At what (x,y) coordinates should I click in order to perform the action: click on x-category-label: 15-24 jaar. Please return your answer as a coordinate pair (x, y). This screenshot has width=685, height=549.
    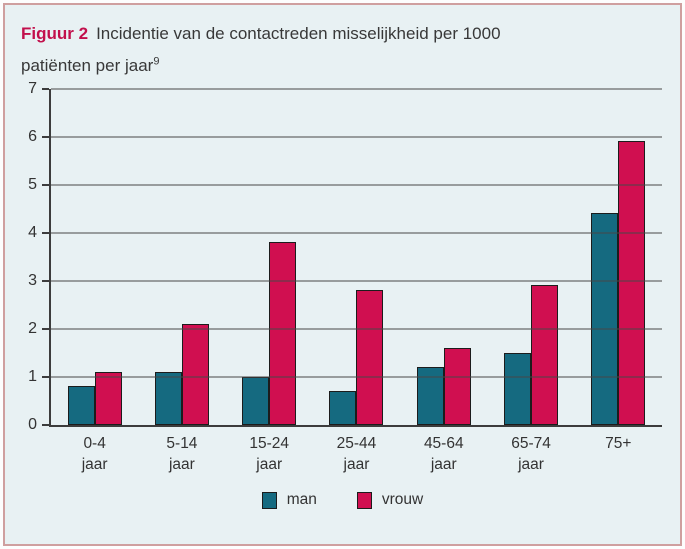
    Looking at the image, I should click on (269, 455).